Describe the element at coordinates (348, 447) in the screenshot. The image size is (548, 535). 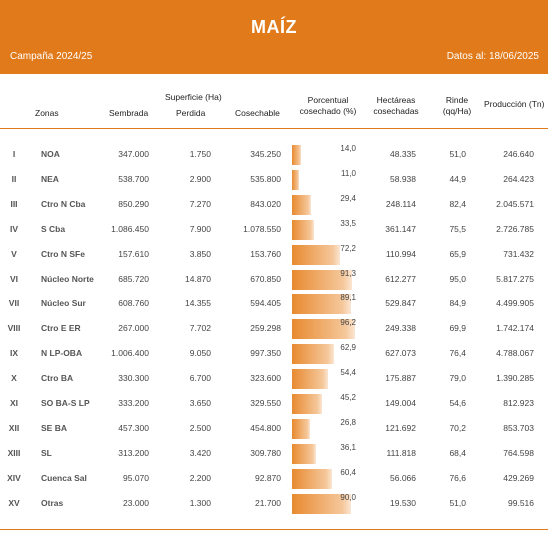
I see `pct-value: 36,1` at that location.